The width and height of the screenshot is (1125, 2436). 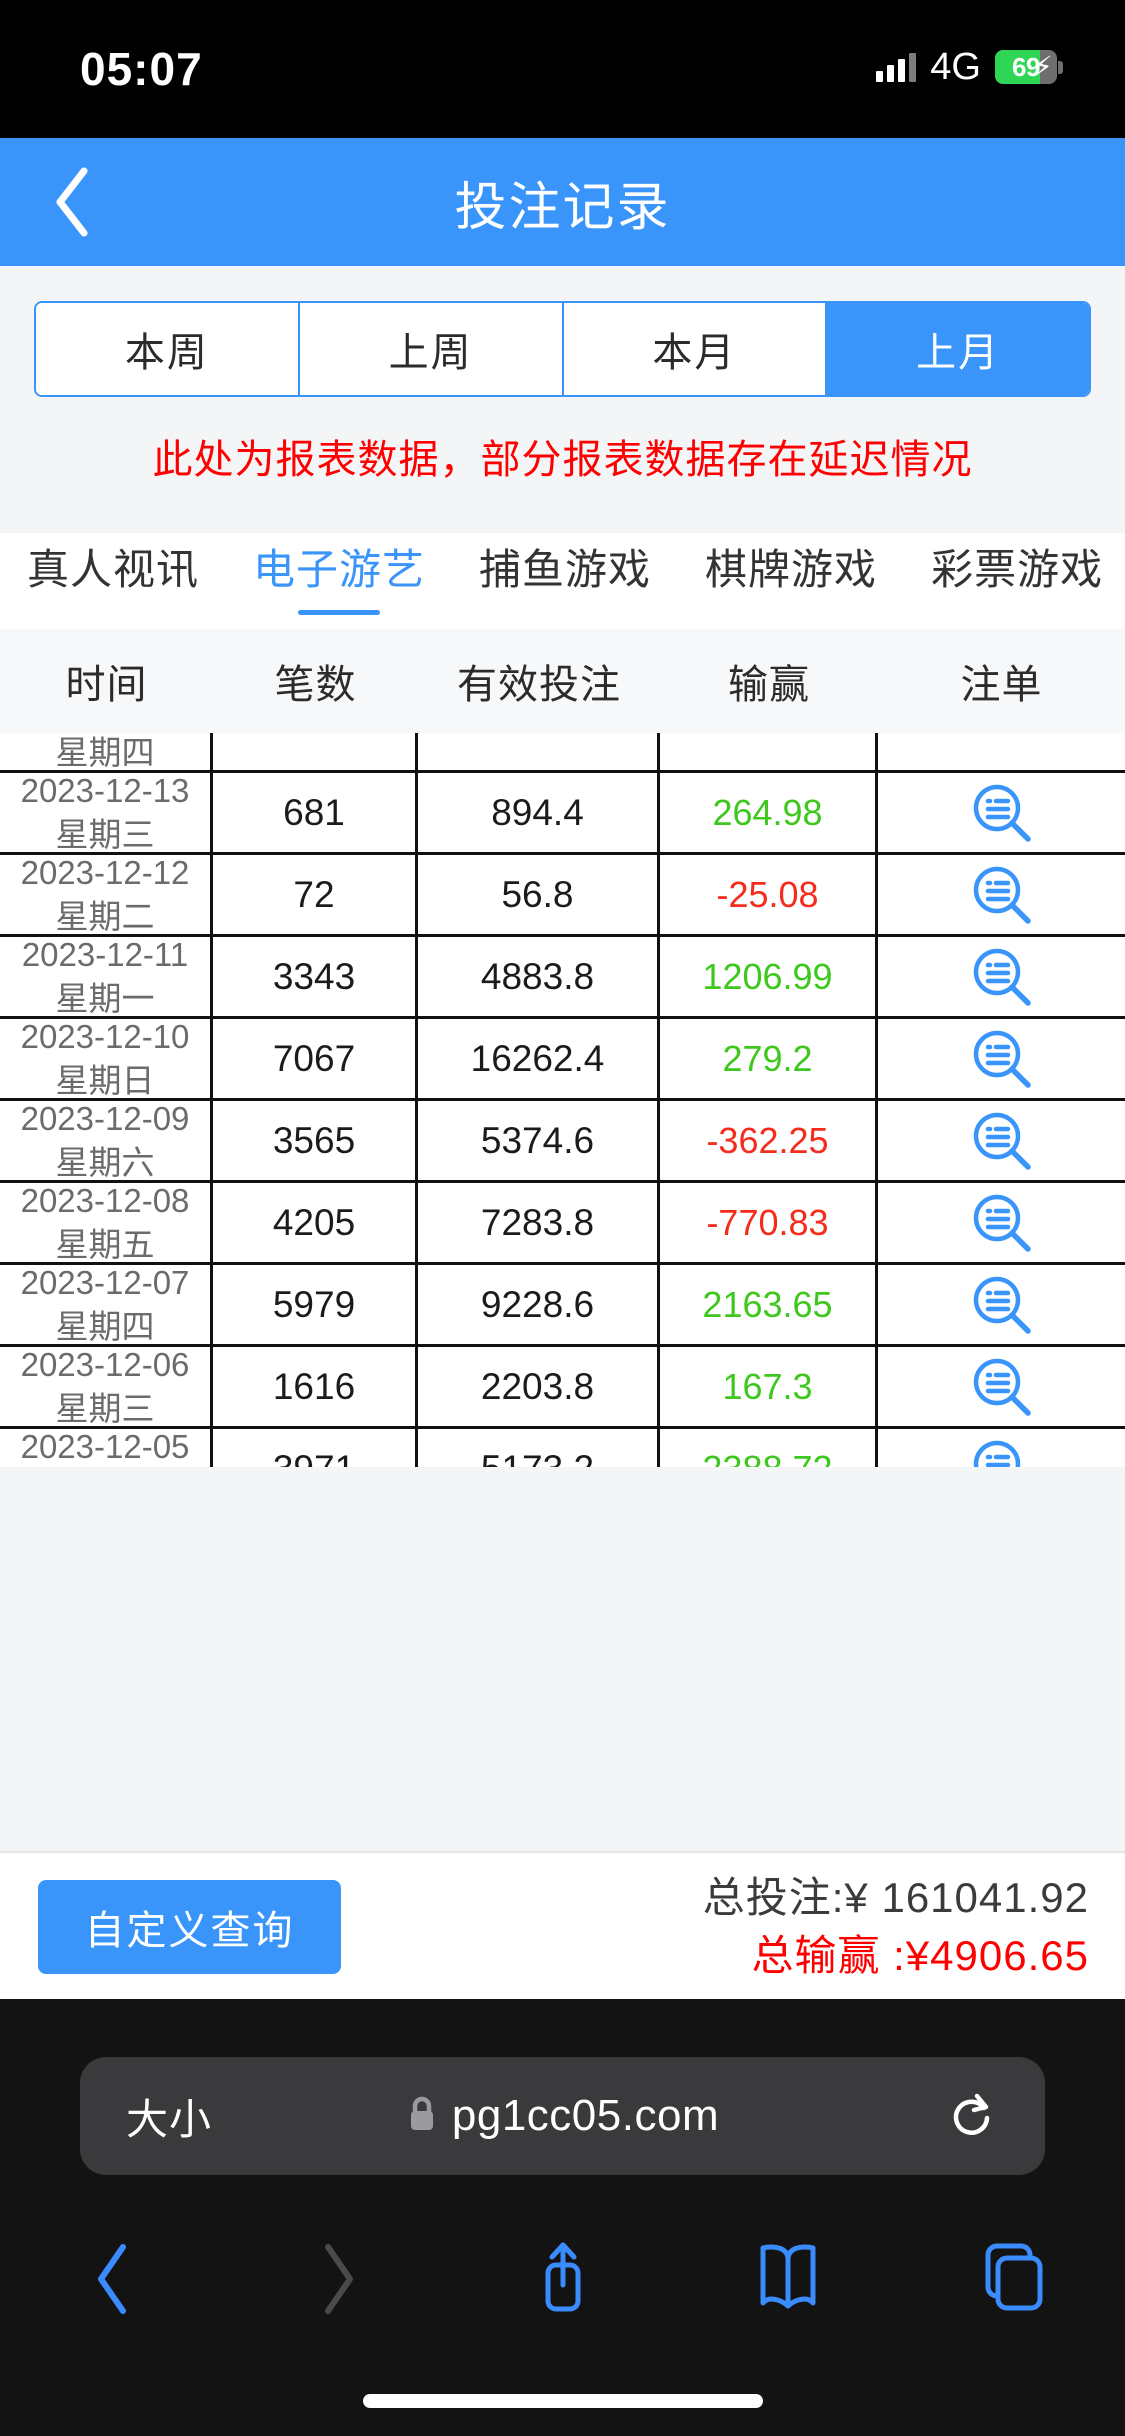 What do you see at coordinates (791, 569) in the screenshot?
I see `tab-card-games: 棋牌游戏` at bounding box center [791, 569].